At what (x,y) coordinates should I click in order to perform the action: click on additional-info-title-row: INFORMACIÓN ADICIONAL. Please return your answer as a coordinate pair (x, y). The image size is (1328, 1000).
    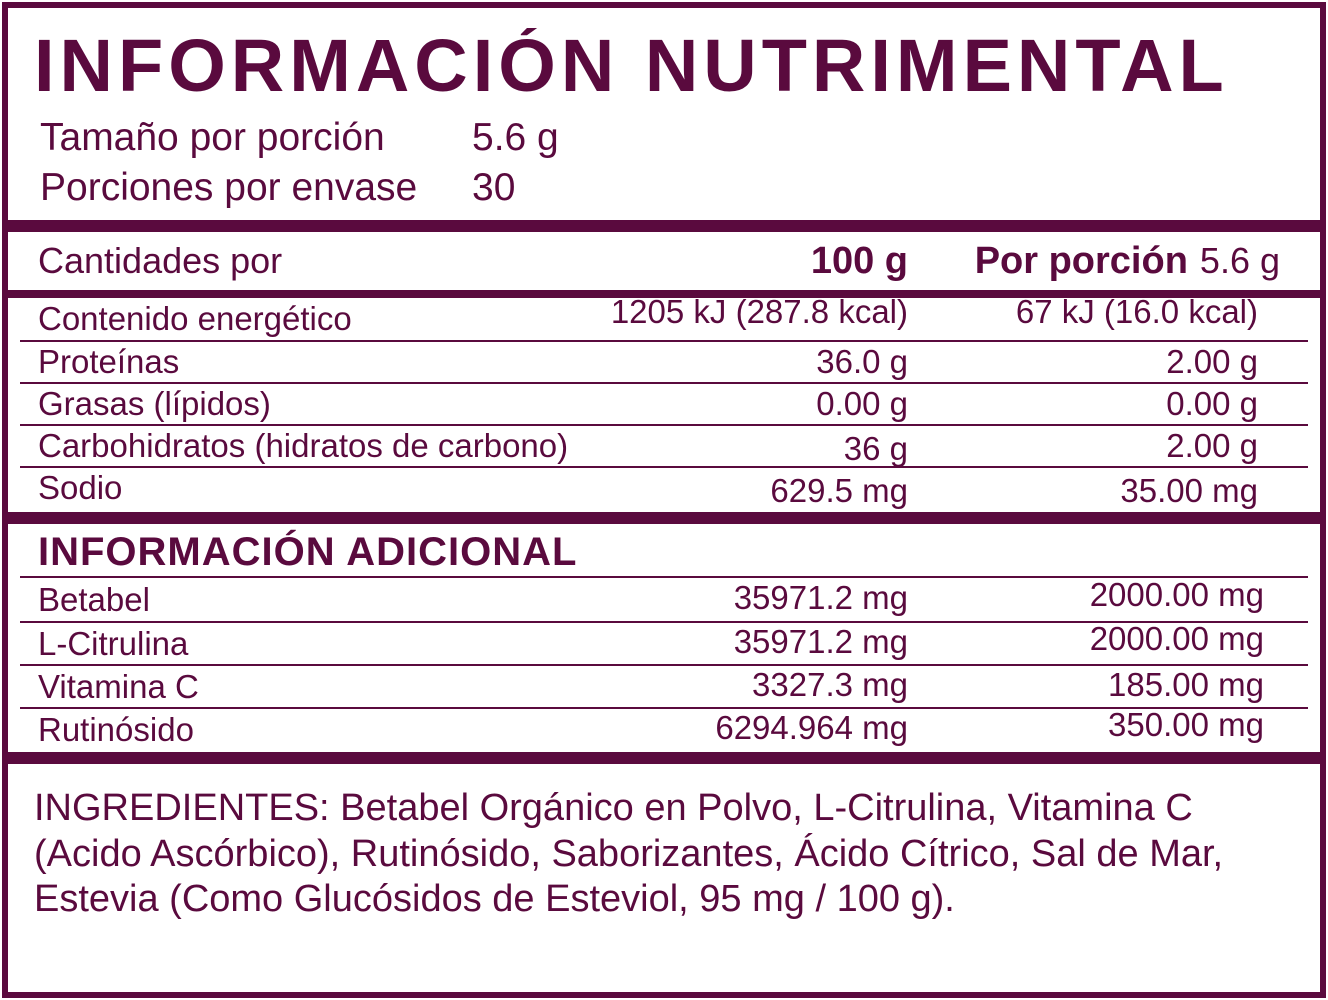
    Looking at the image, I should click on (664, 551).